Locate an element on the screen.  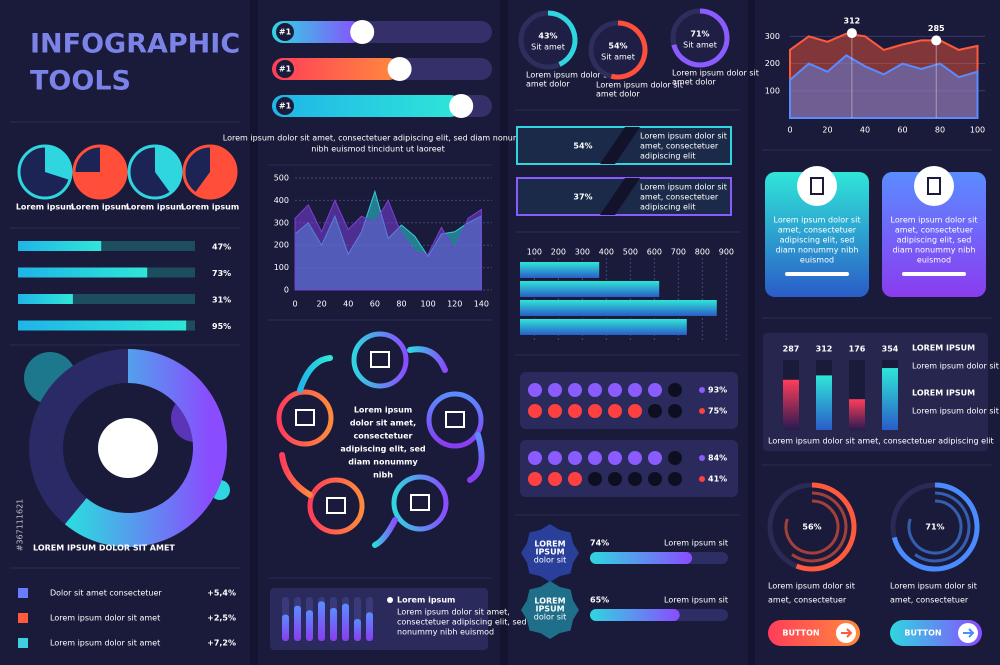
label: 37% is located at coordinates (582, 197).